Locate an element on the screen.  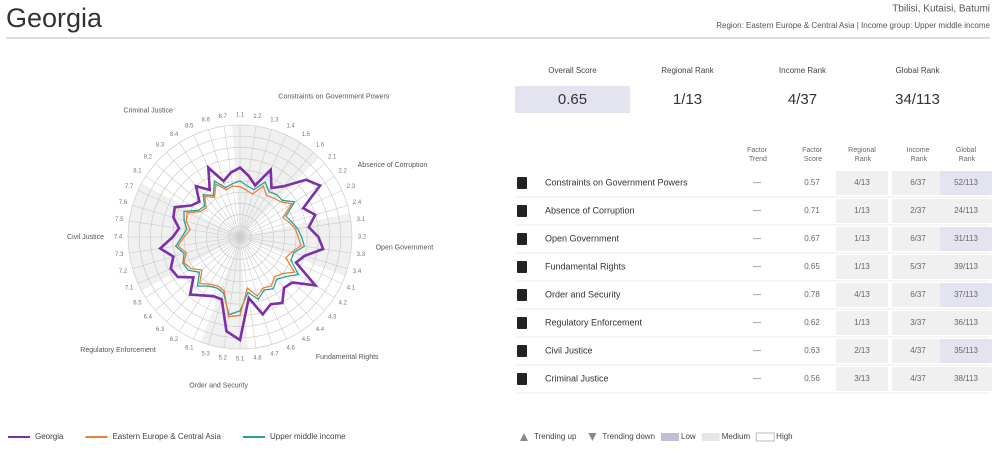
factor-label: Criminal Justice is located at coordinates (148, 111).